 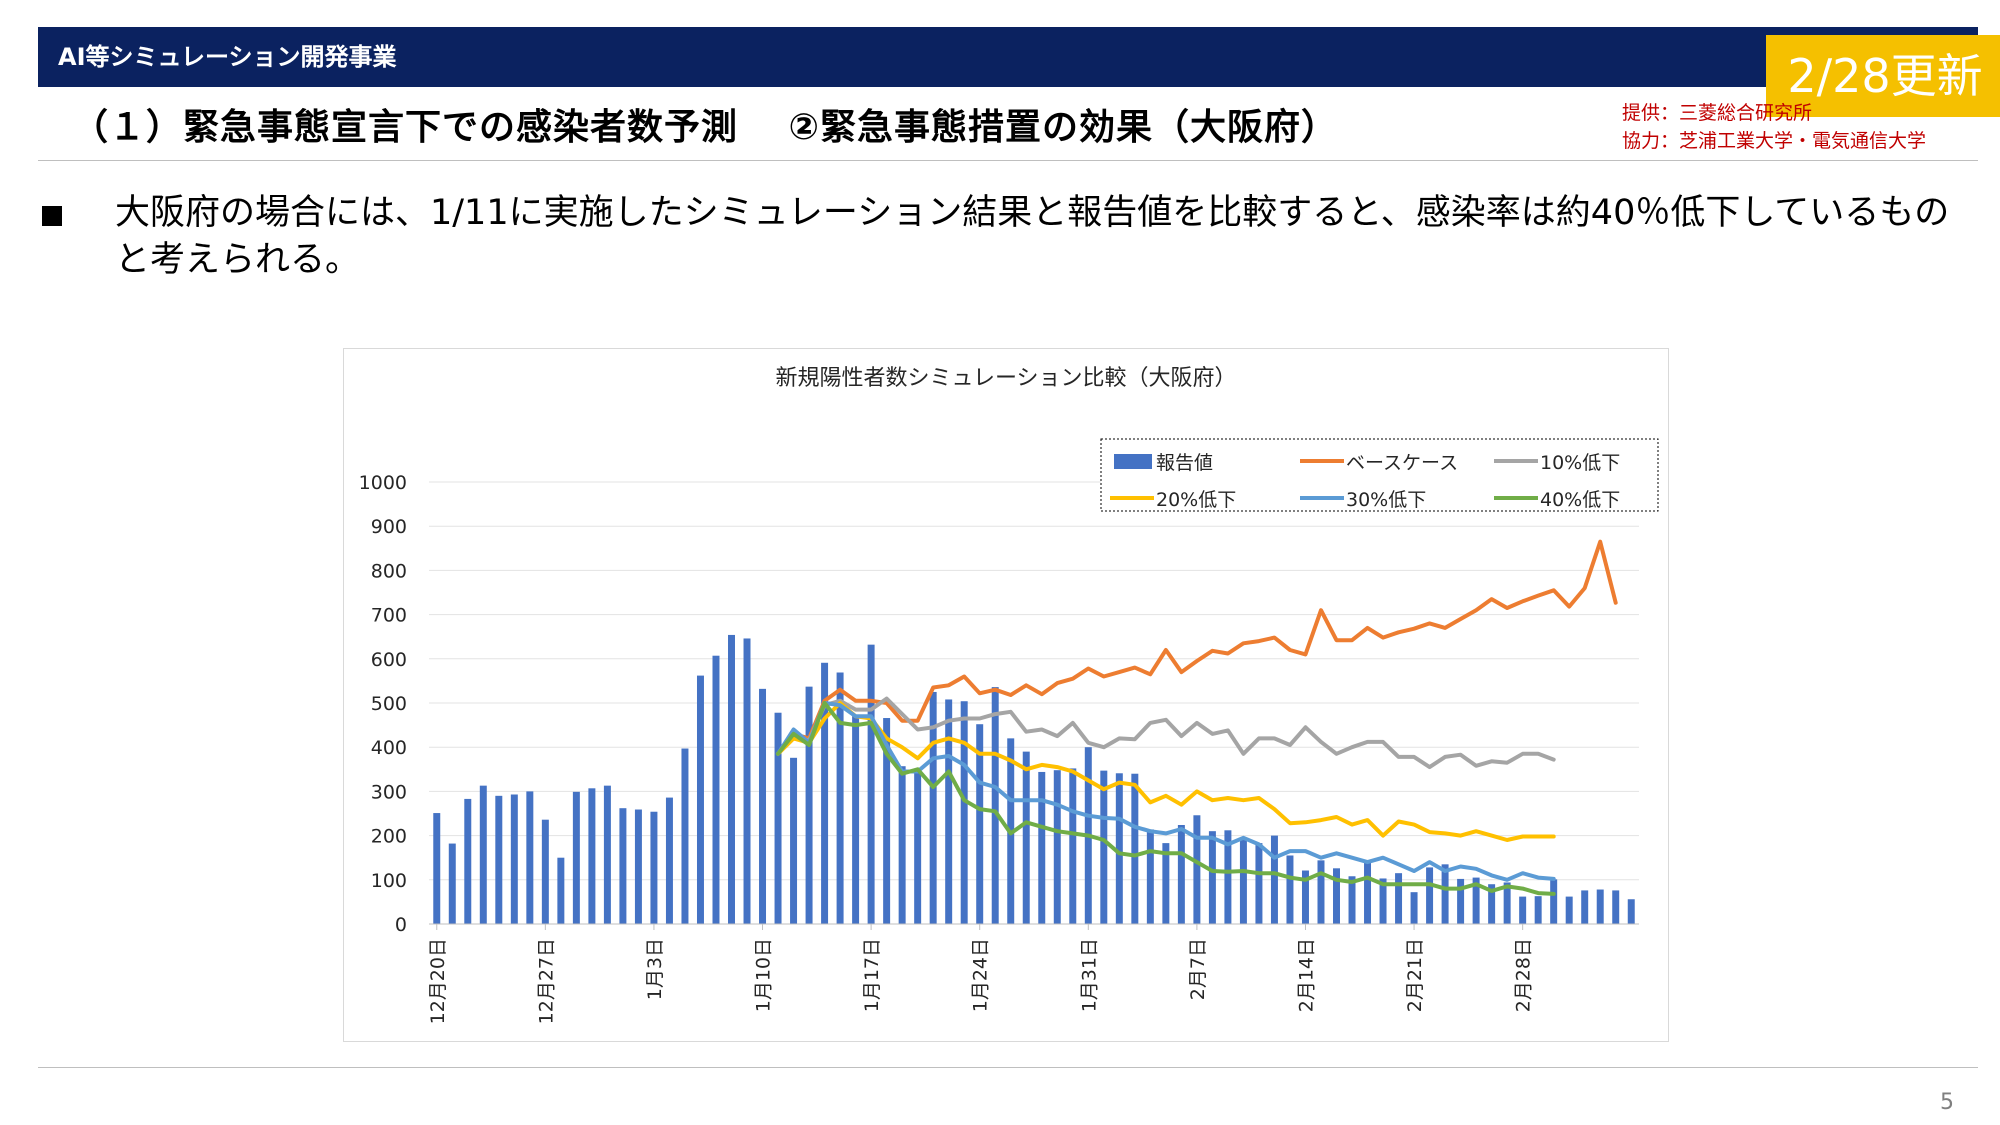 I want to click on x-tick-label: 2月21日, so click(x=1415, y=975).